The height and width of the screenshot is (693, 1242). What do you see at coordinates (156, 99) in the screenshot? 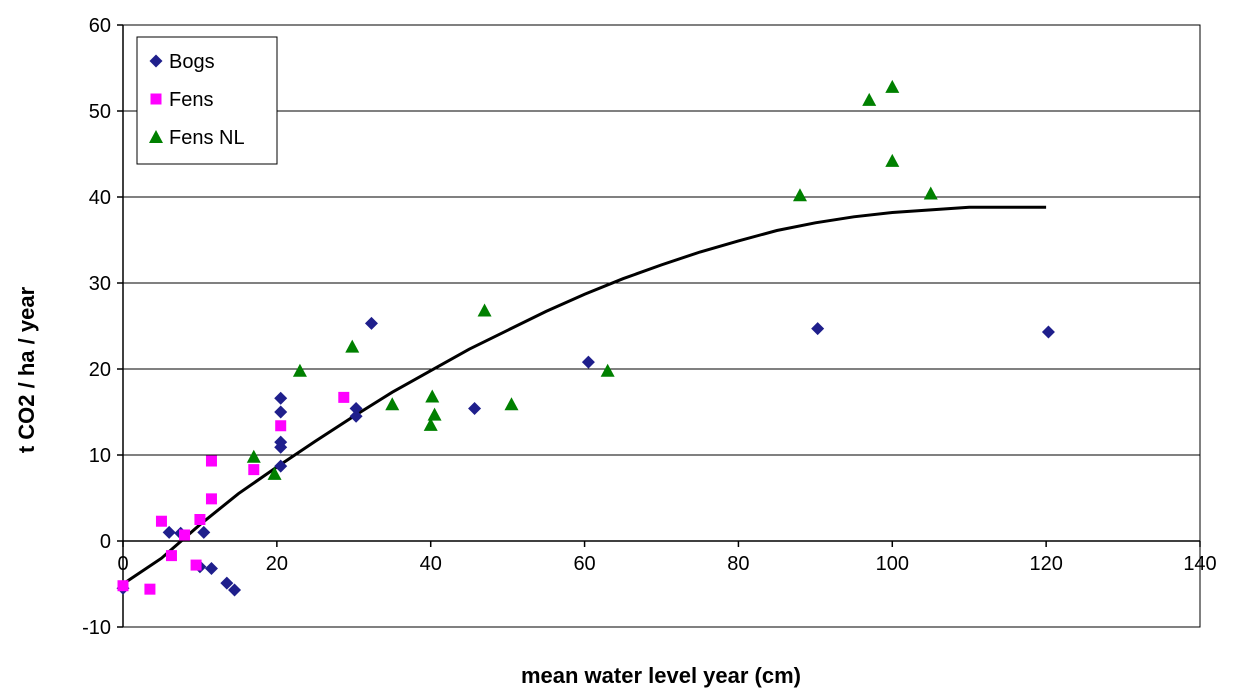
I see `legend-marker-fens` at bounding box center [156, 99].